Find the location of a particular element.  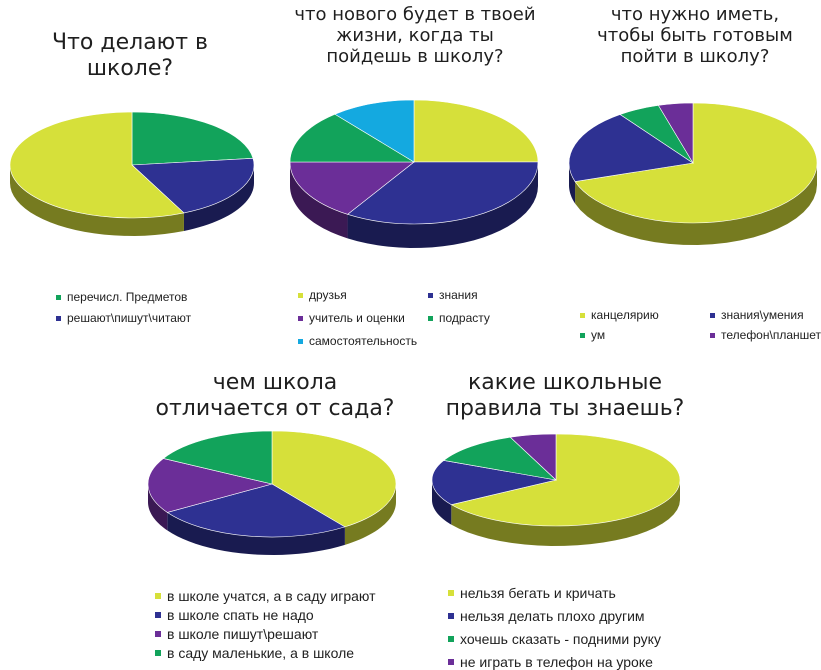

legend-item: не играть в телефон на уроке is located at coordinates (550, 662).